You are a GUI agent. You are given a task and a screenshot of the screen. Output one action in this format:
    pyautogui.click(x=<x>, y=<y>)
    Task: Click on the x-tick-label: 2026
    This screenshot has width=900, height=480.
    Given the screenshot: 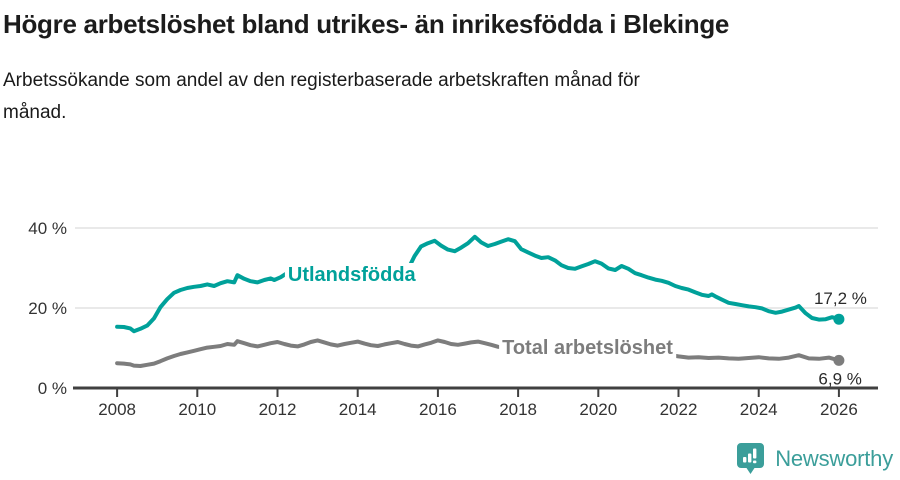 What is the action you would take?
    pyautogui.click(x=839, y=409)
    